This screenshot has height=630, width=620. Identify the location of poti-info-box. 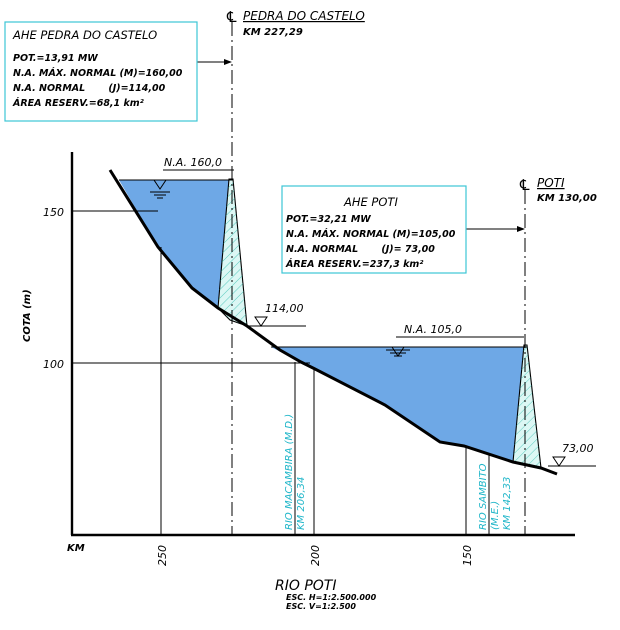
(374, 229).